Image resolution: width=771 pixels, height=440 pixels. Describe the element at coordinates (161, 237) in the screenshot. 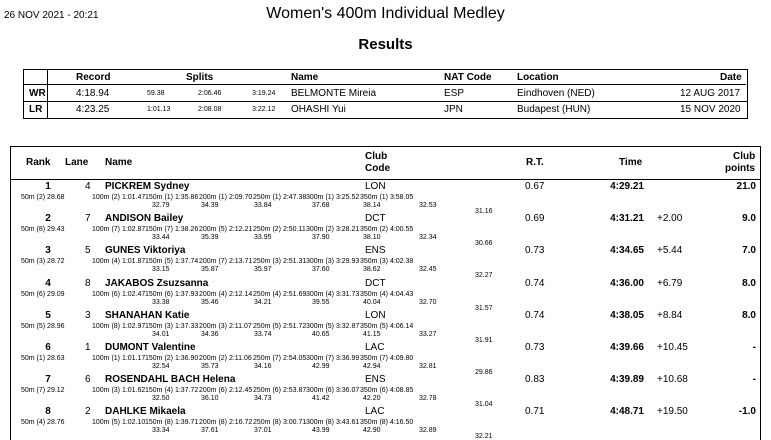

I see `split-segment: 33.44` at that location.